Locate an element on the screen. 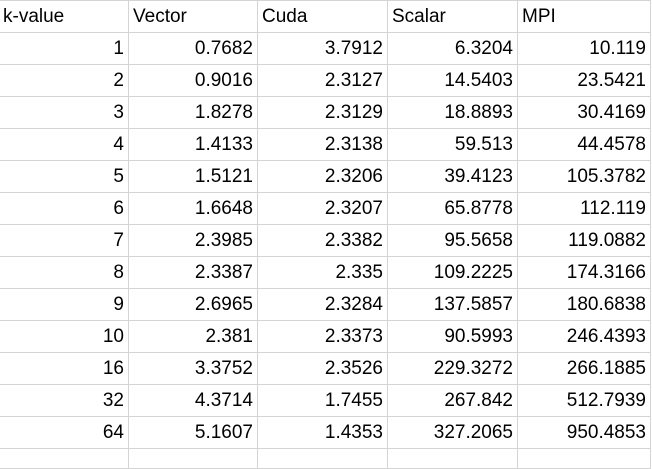  cell-vector: 3.3752 is located at coordinates (193, 368).